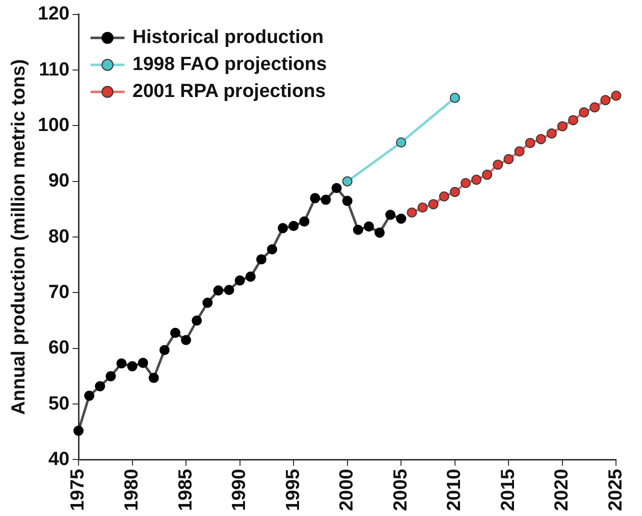  I want to click on x-tick-label: 1990, so click(239, 490).